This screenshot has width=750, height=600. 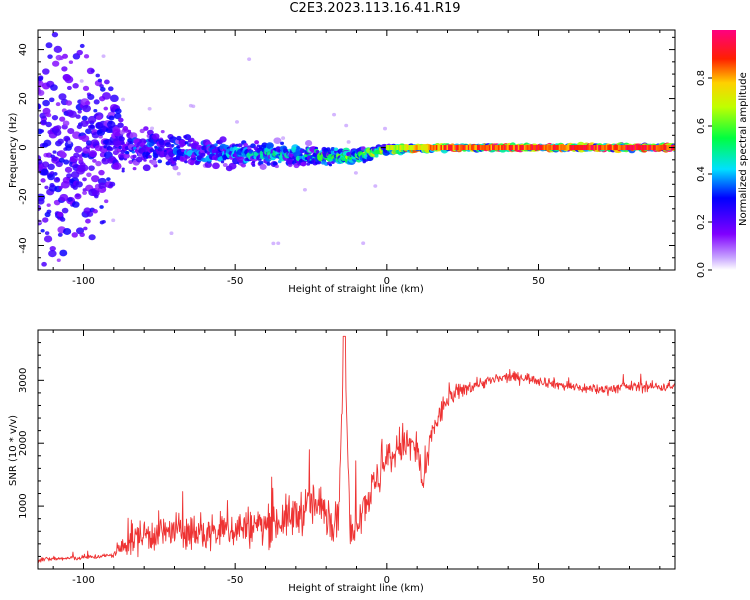 I want to click on colorbar-tick-label: 0.2, so click(x=701, y=222).